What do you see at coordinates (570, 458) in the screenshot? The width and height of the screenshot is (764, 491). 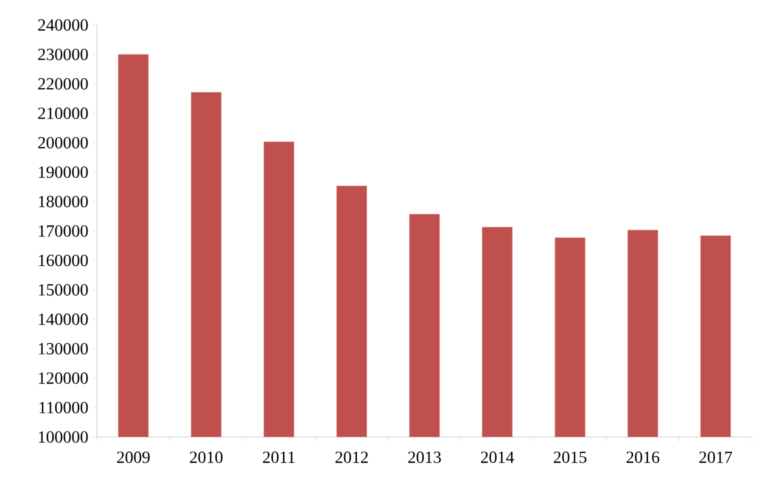 I see `x-tick-label: 2015` at bounding box center [570, 458].